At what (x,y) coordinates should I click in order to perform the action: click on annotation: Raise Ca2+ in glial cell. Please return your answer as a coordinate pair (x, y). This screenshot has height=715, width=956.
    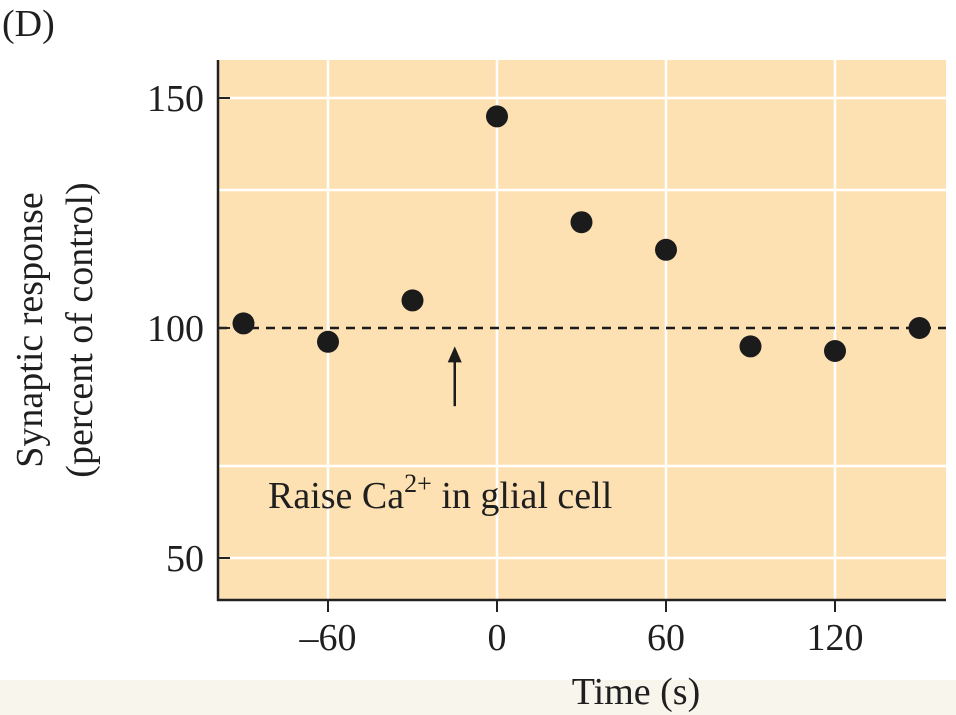
    Looking at the image, I should click on (440, 431).